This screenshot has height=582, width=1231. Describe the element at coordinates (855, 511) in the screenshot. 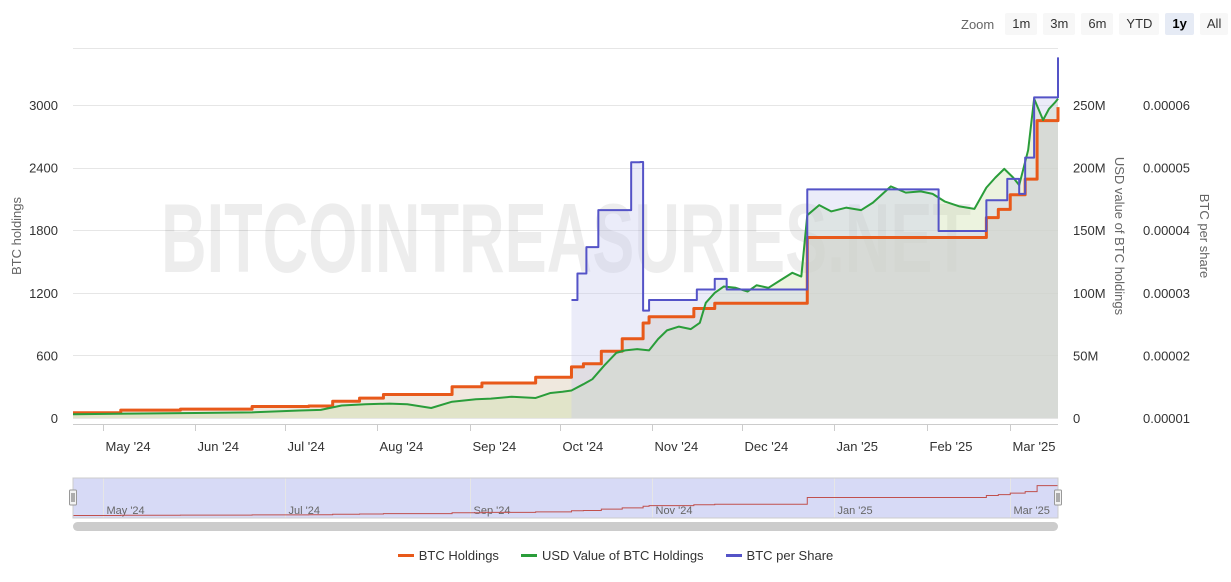

I see `navigator-tick-label: Jan '25` at that location.